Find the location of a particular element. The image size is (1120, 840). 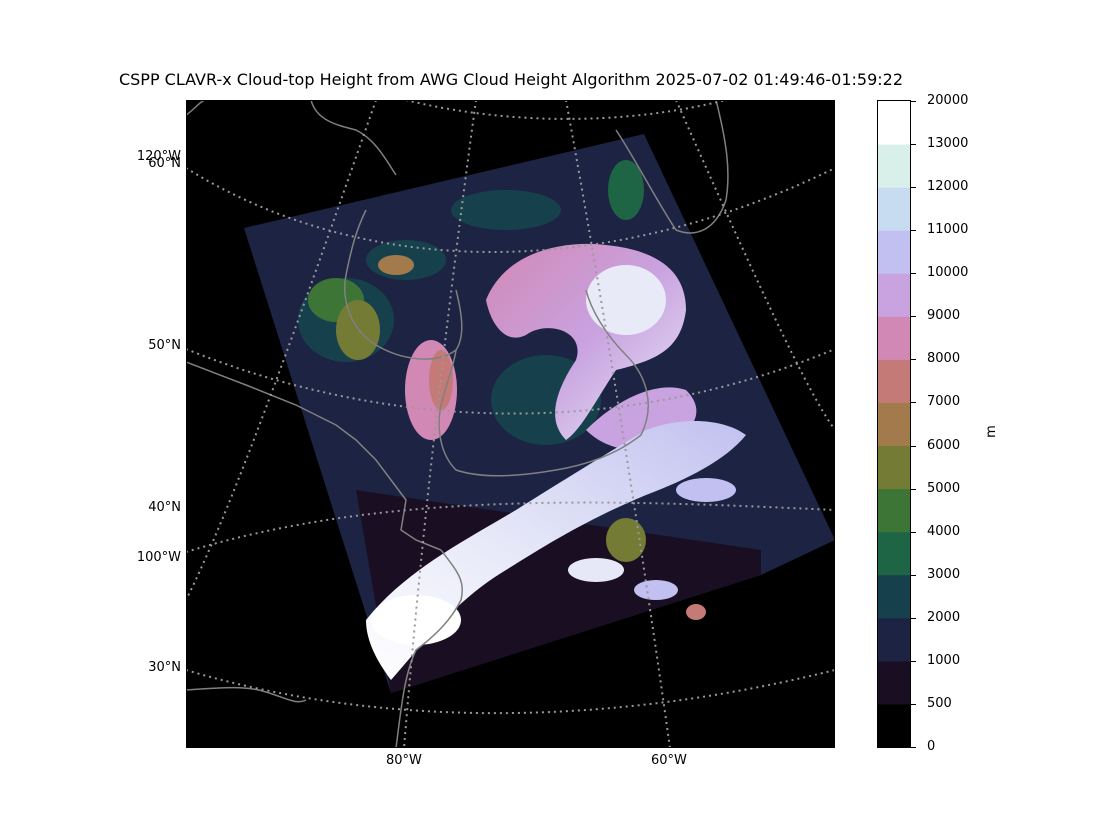

storm-core is located at coordinates (626, 300).